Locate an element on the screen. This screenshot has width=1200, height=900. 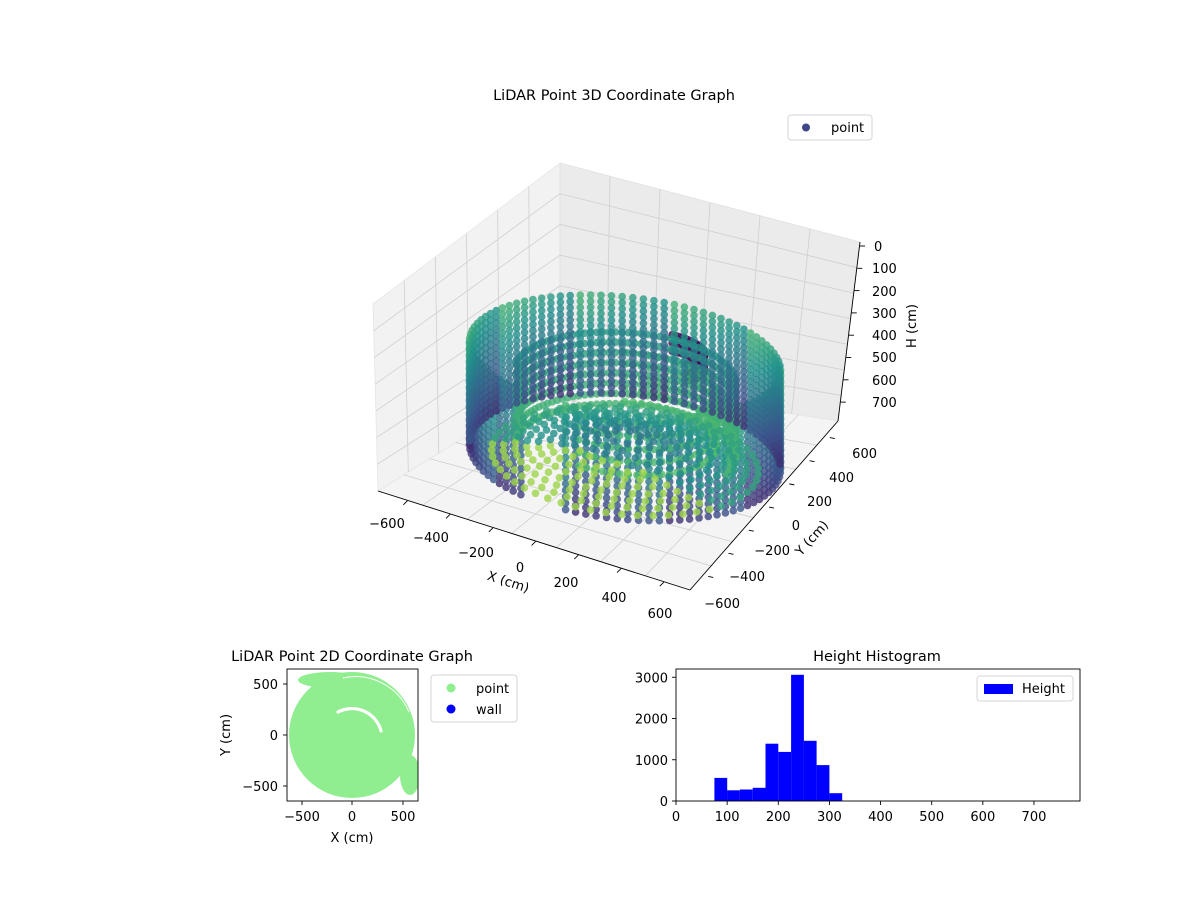
histogram-x-tick-label-5: 500 is located at coordinates (931, 817).